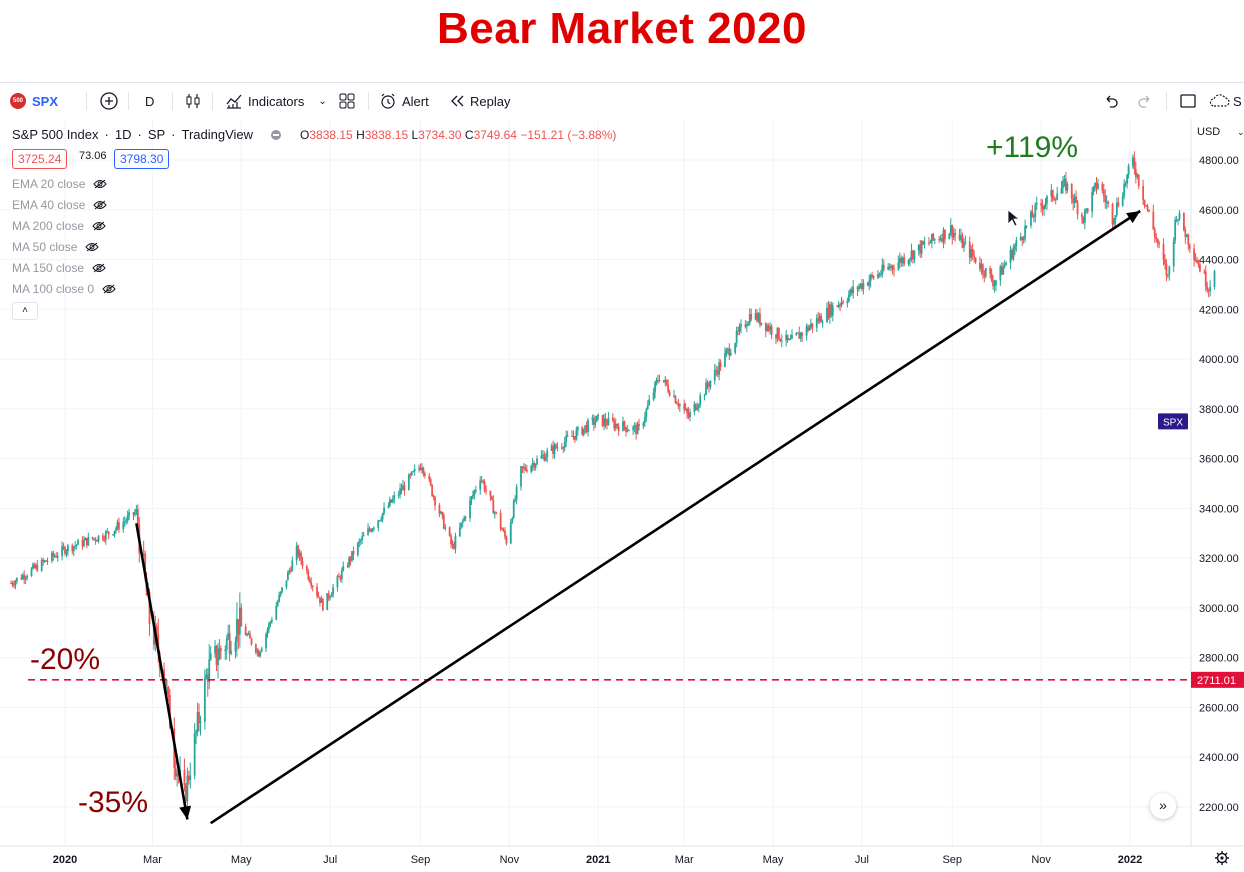 The width and height of the screenshot is (1244, 872). I want to click on sell-price-box: 3725.24, so click(40, 159).